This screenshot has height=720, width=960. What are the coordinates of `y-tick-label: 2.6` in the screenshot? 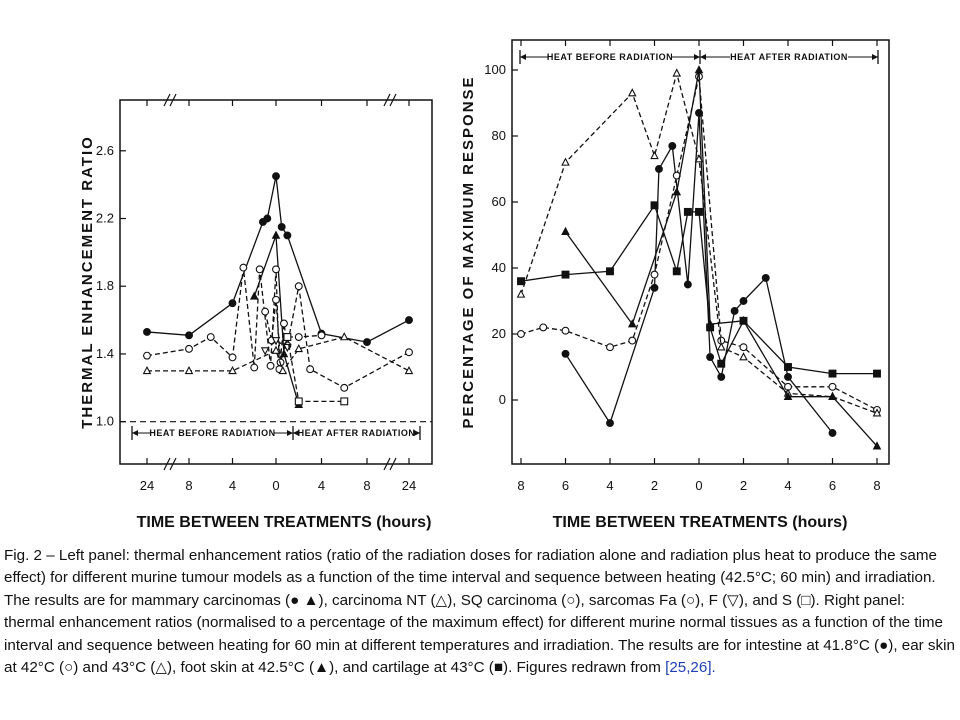 It's located at (105, 150).